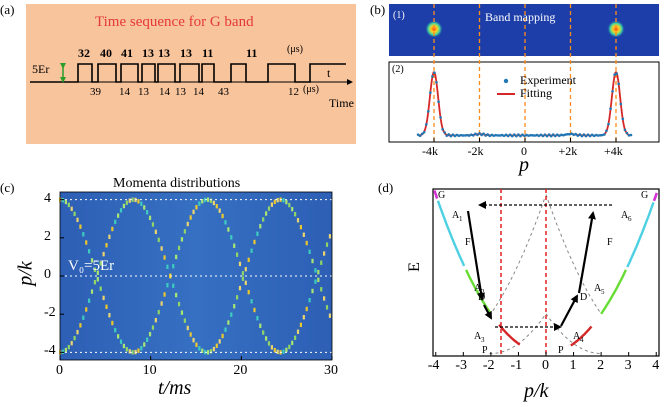 This screenshot has width=664, height=407. What do you see at coordinates (603, 292) in the screenshot?
I see `d-point-sub-a5: 5` at bounding box center [603, 292].